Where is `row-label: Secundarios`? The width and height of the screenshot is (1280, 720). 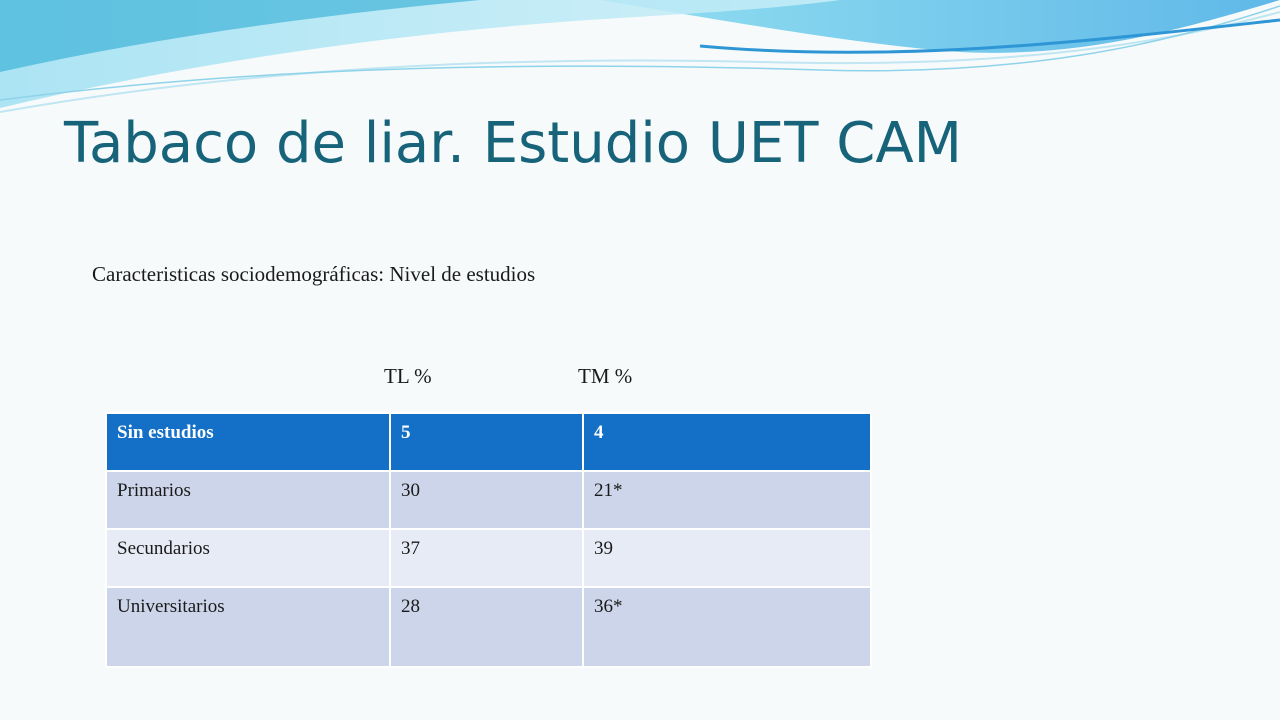
row-label: Secundarios is located at coordinates (248, 558).